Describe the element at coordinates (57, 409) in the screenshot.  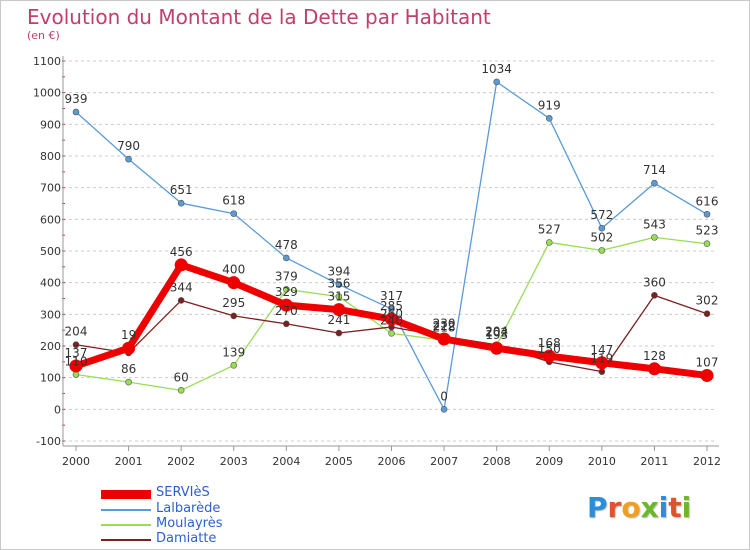
I see `y-tick-label: 0` at that location.